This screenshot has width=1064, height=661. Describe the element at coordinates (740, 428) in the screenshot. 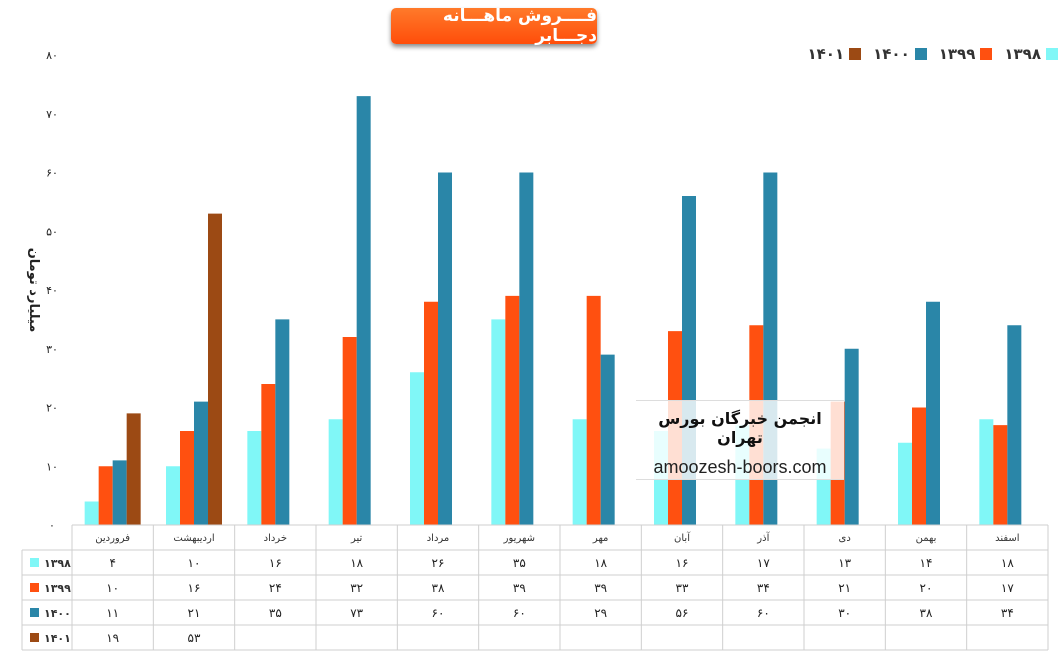

I see `watermark-title: انجمن خبرگان بورس تهران` at that location.